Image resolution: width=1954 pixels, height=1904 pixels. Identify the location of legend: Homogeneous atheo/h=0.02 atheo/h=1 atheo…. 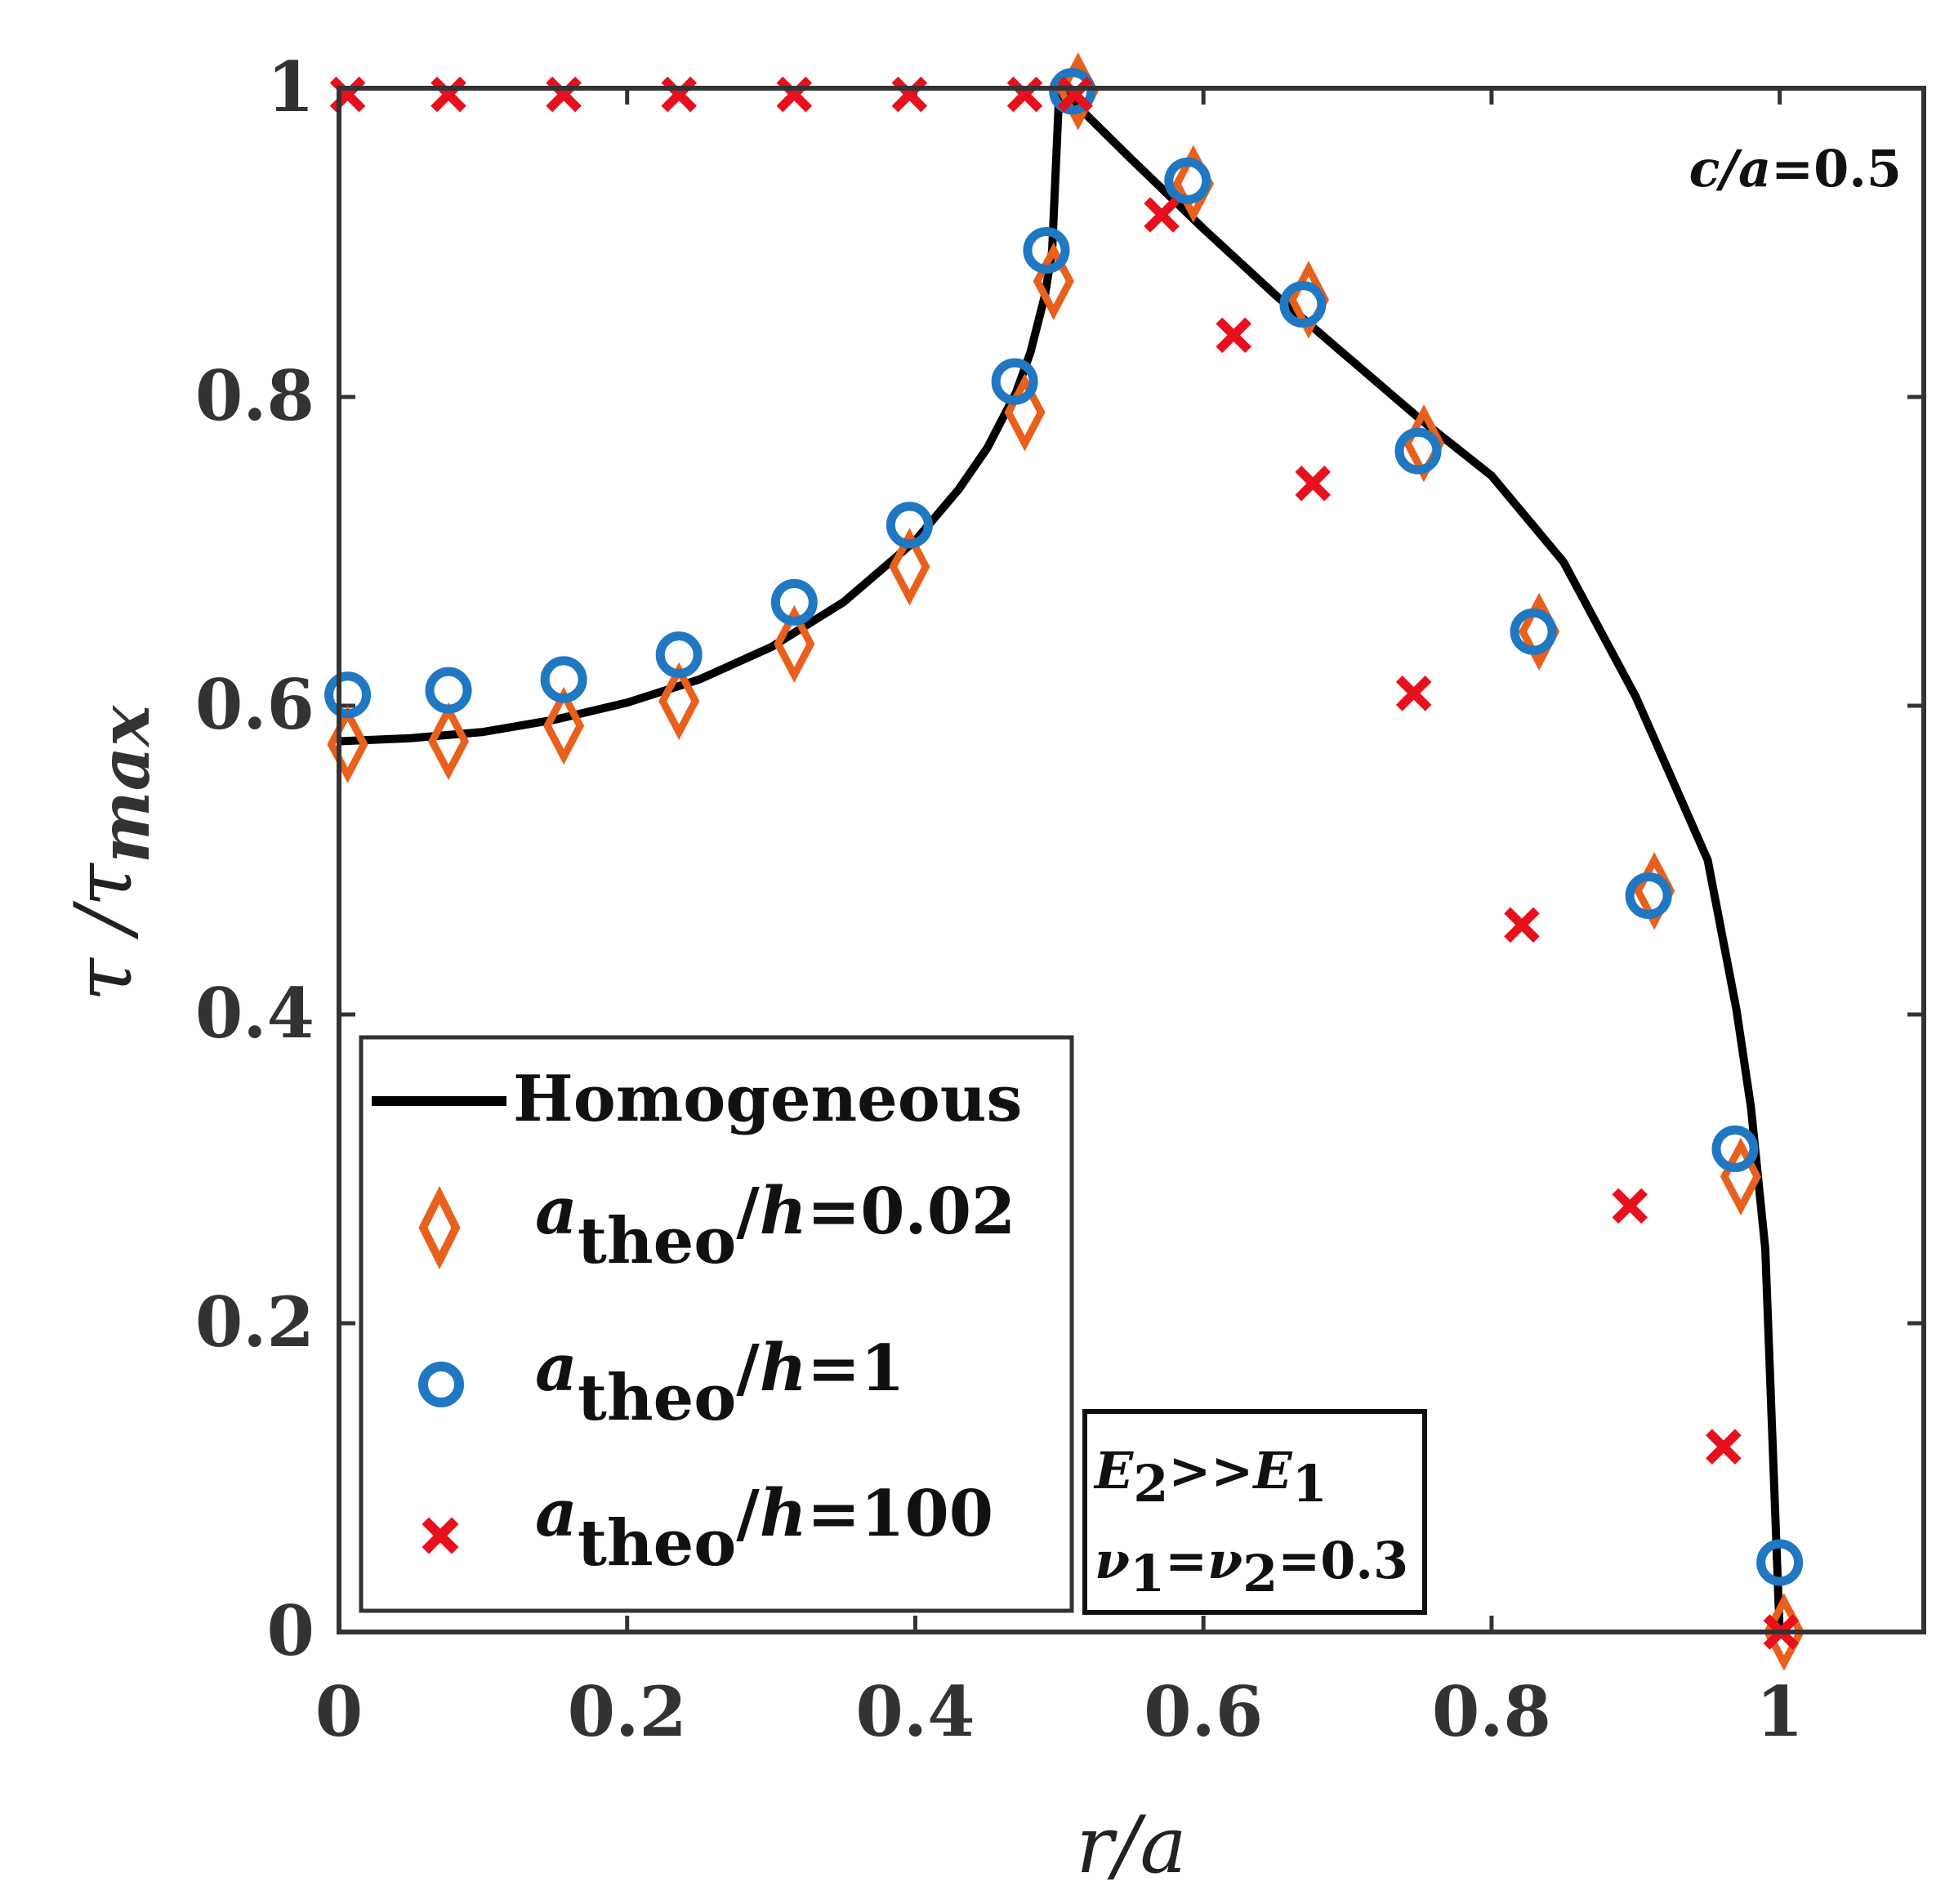
(716, 1324).